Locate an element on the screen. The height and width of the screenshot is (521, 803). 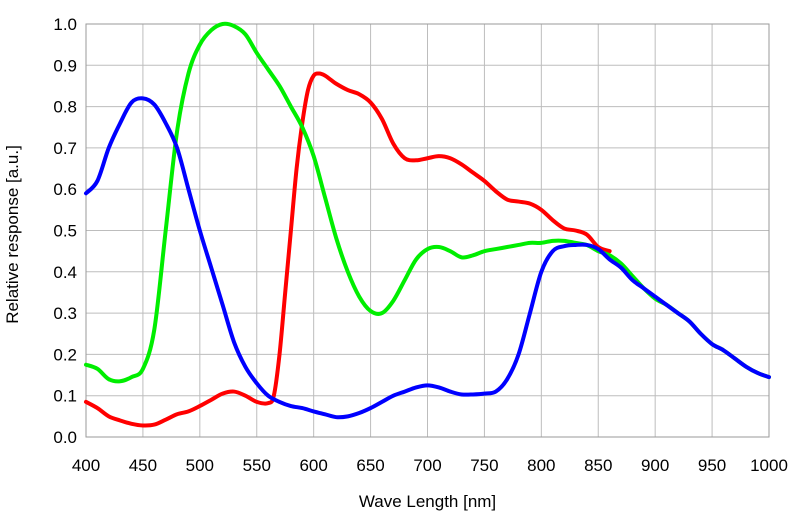
x-tick-label: 550 is located at coordinates (257, 465).